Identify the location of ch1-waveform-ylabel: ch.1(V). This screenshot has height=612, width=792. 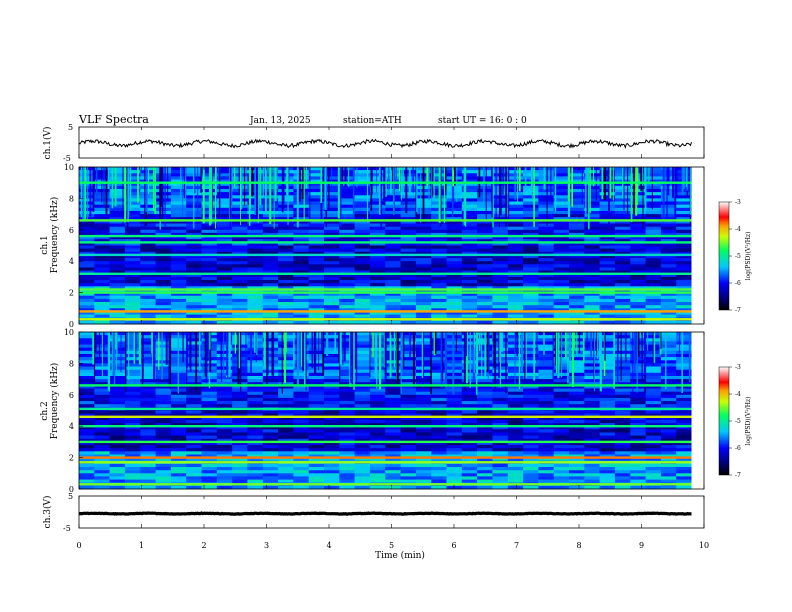
(47, 143).